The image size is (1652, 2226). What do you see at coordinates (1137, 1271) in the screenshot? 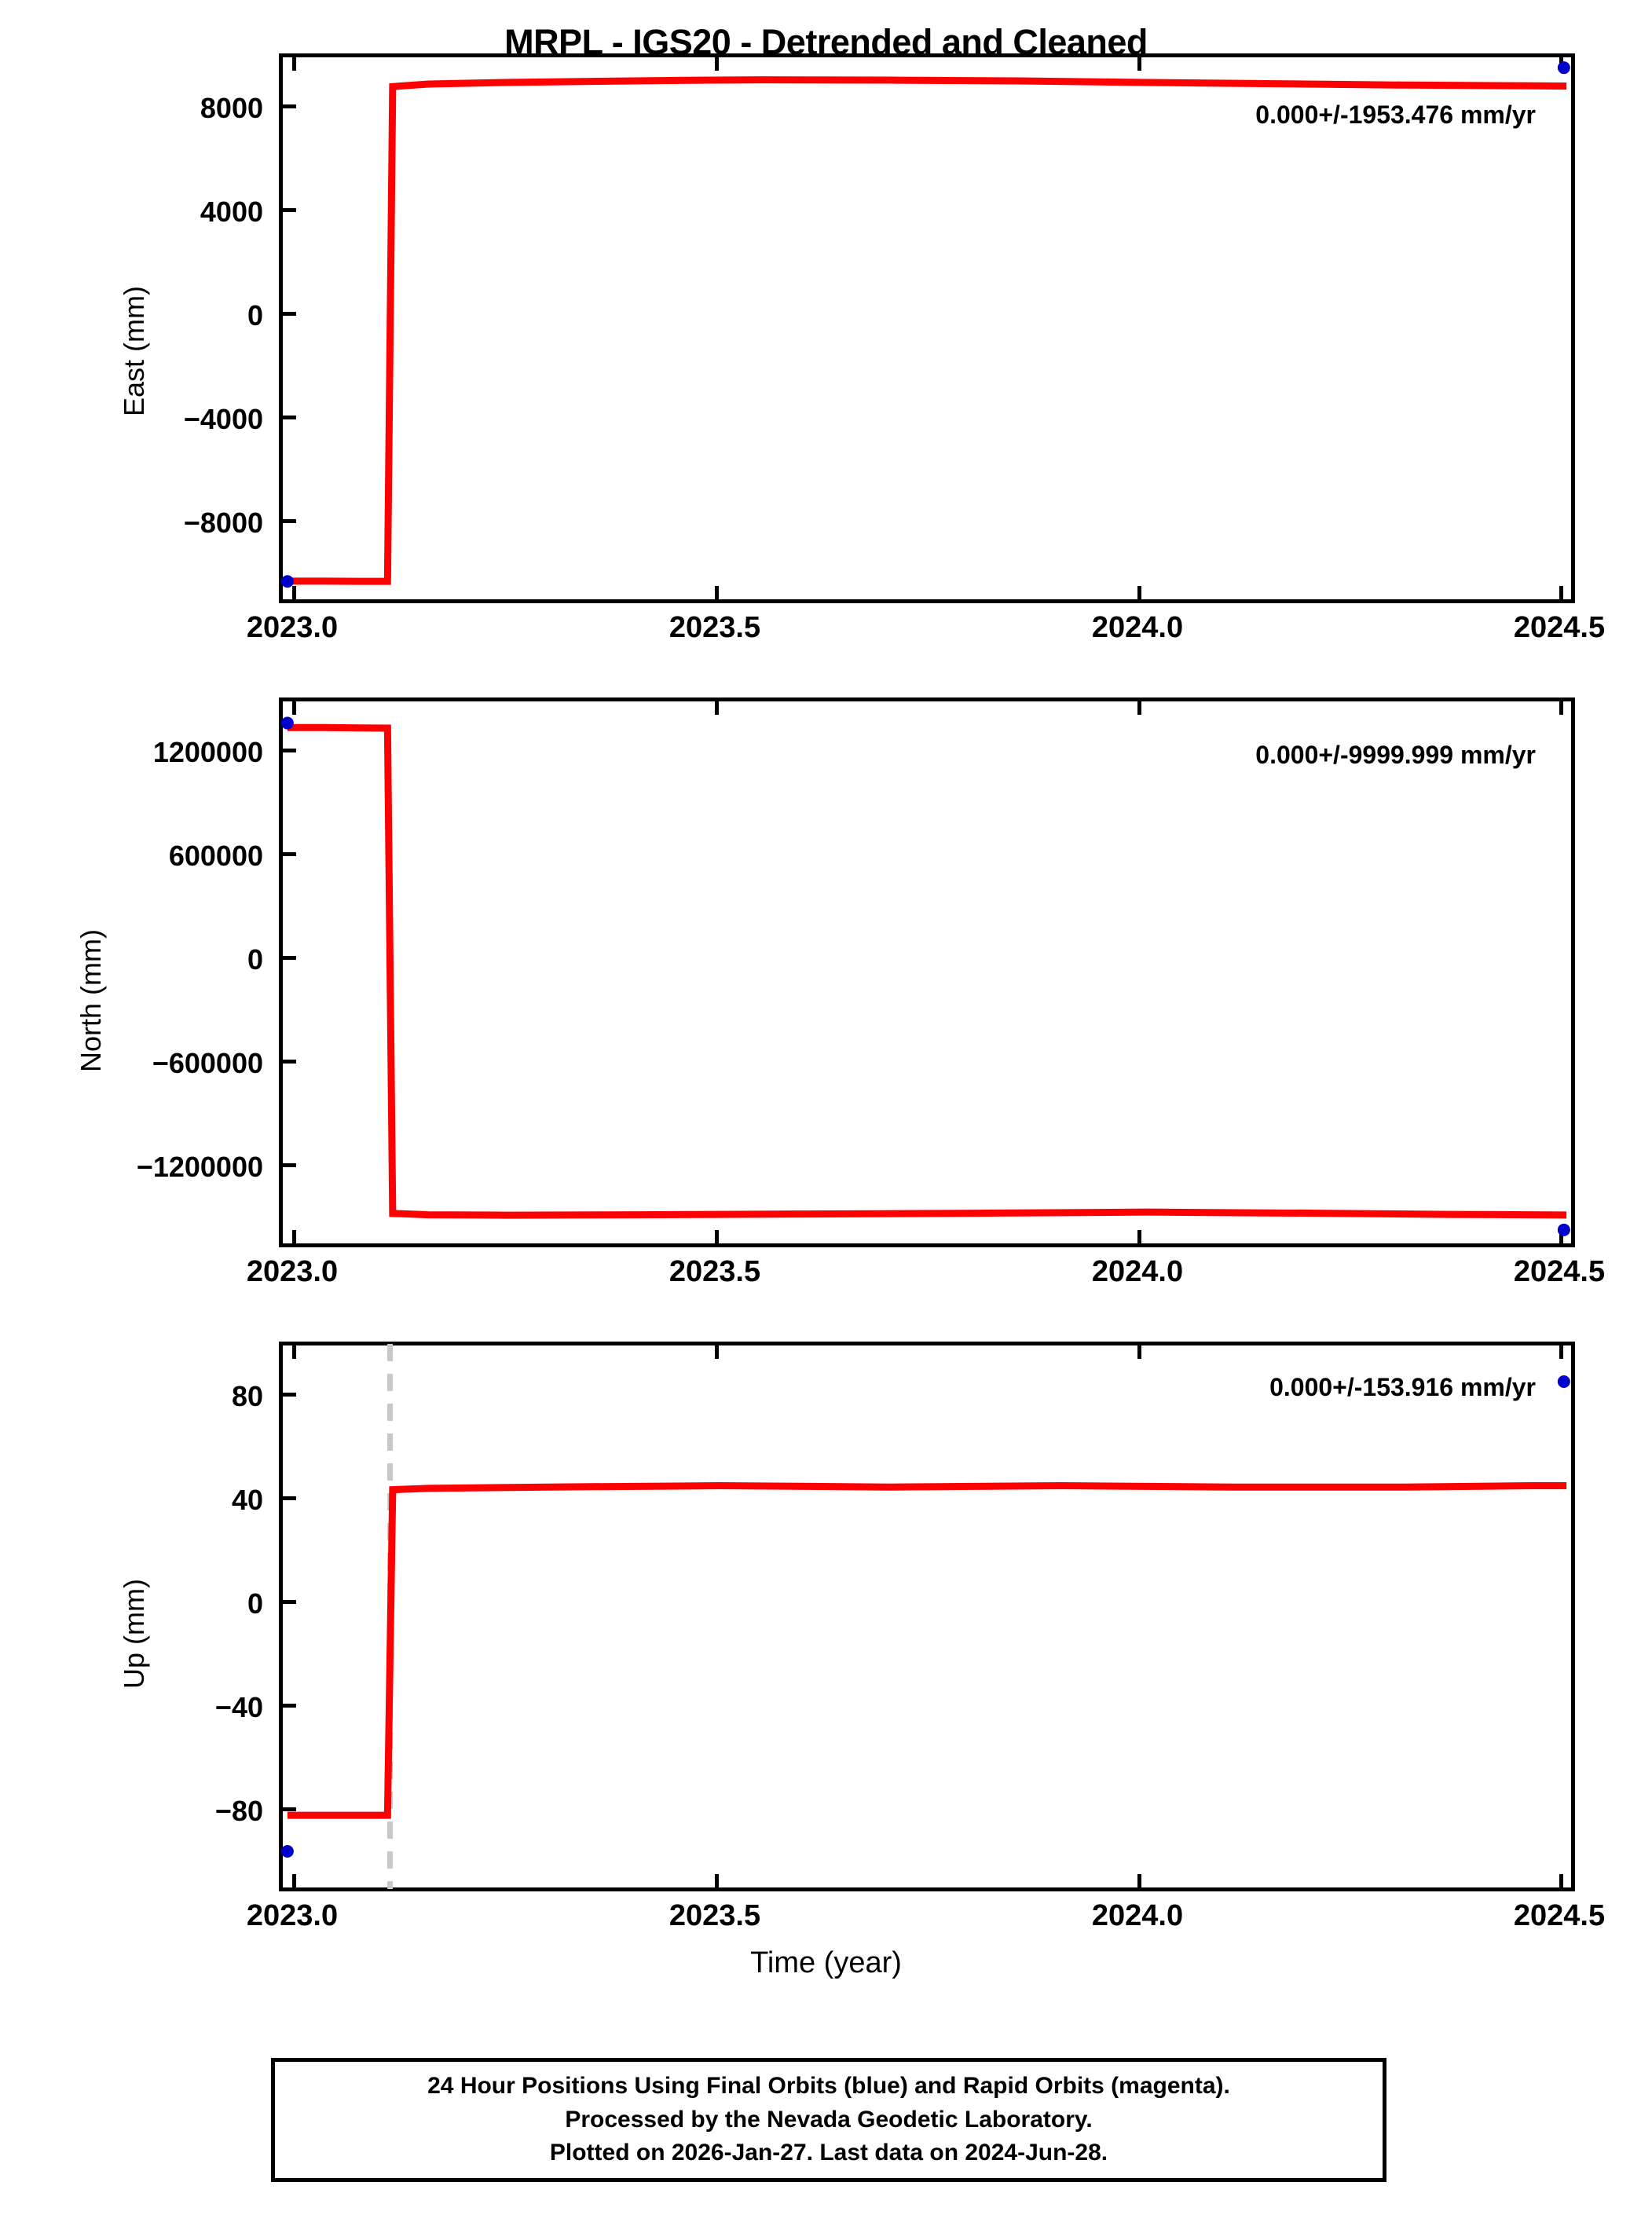
I see `xtick-label-north-2: 2024.0` at bounding box center [1137, 1271].